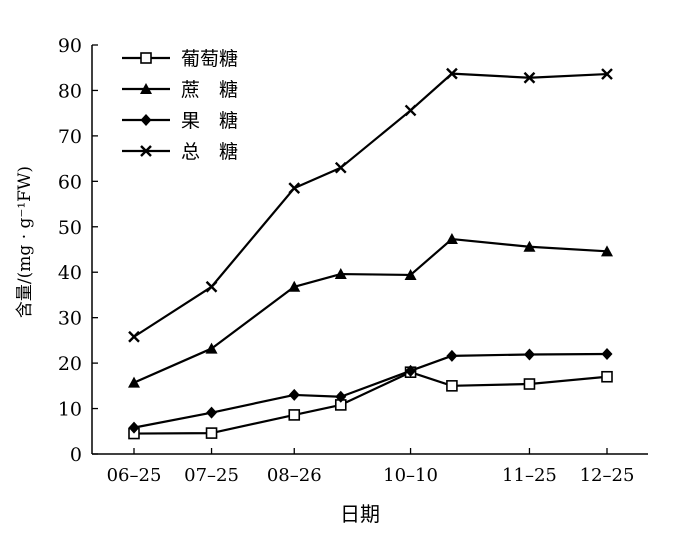  Describe the element at coordinates (70, 228) in the screenshot. I see `y-tick-label: 50` at that location.